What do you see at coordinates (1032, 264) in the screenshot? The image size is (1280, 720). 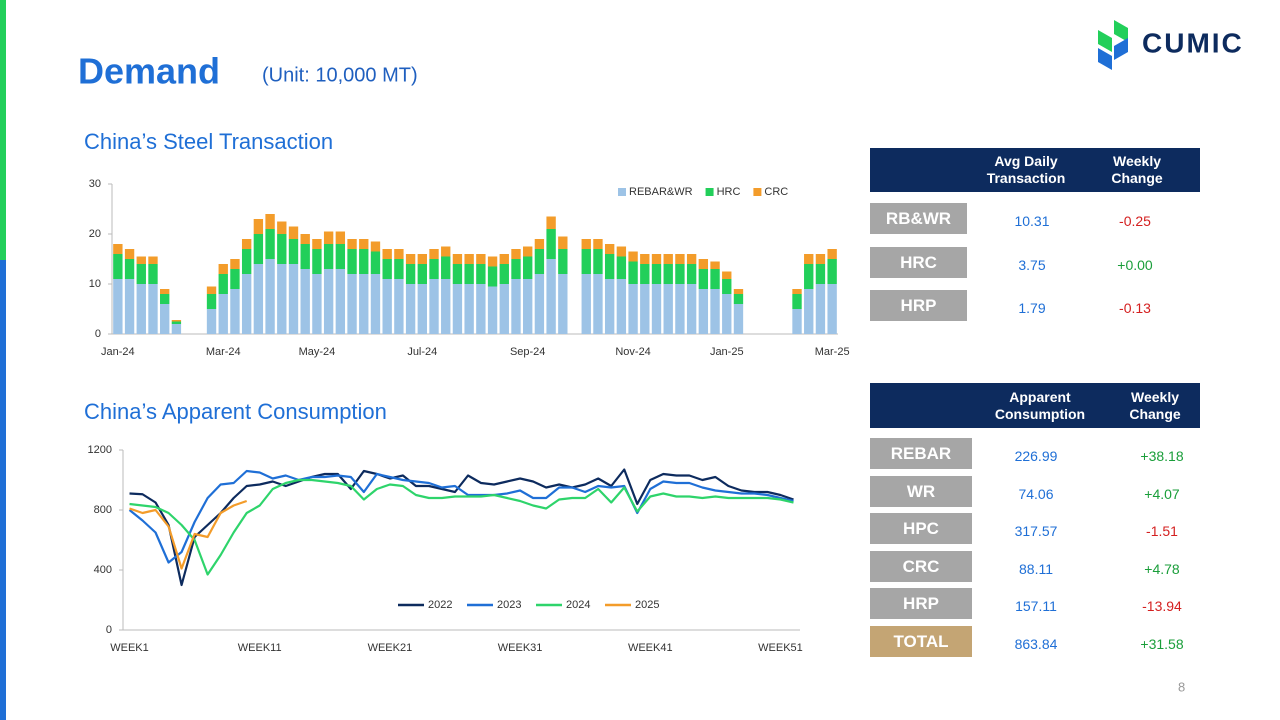 I see `row-value: 3.75` at bounding box center [1032, 264].